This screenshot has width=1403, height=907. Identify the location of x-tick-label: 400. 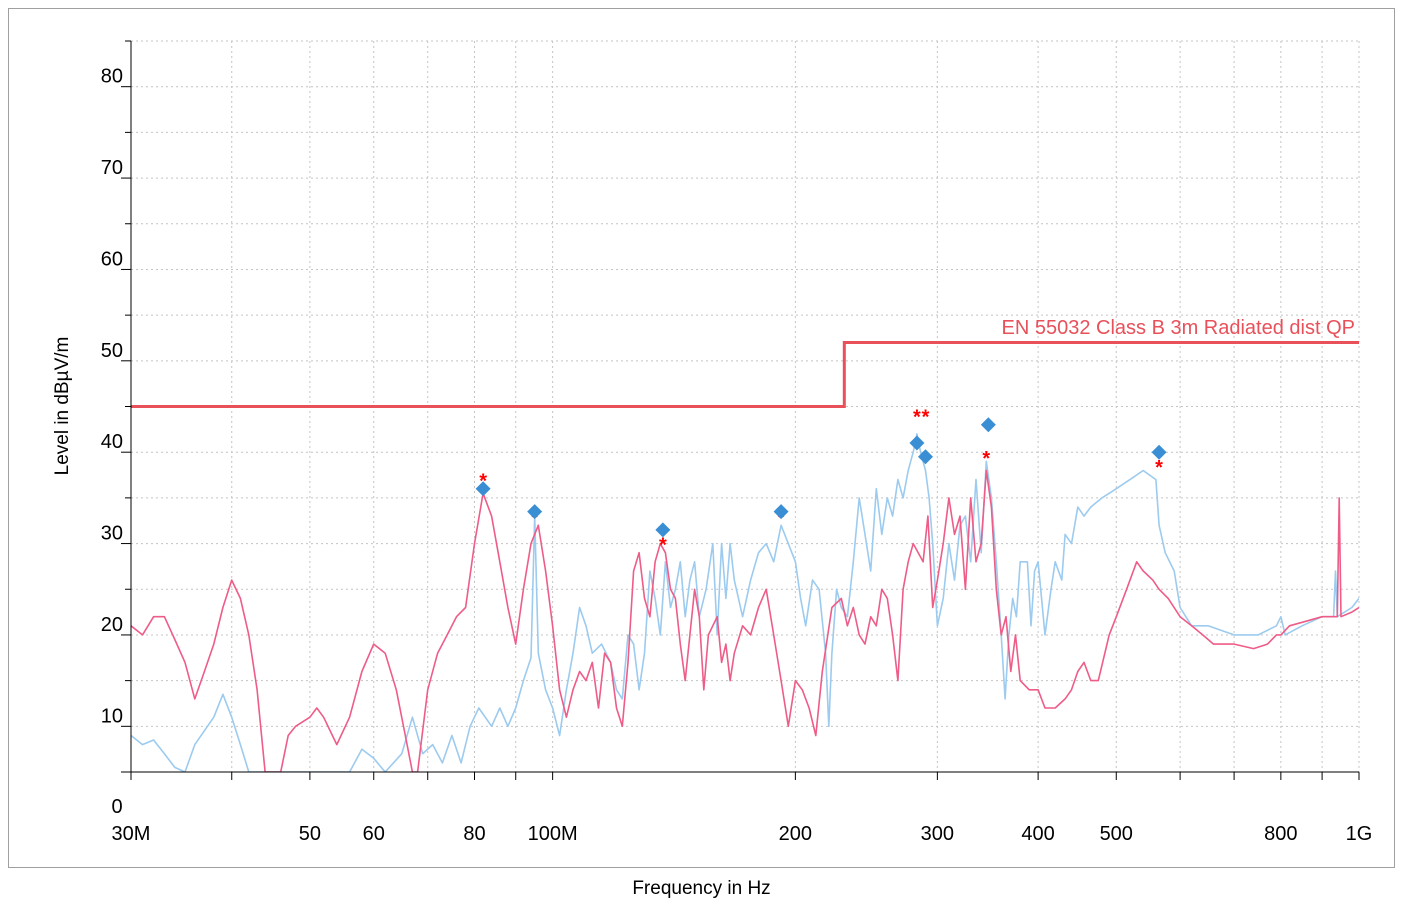
(1037, 834).